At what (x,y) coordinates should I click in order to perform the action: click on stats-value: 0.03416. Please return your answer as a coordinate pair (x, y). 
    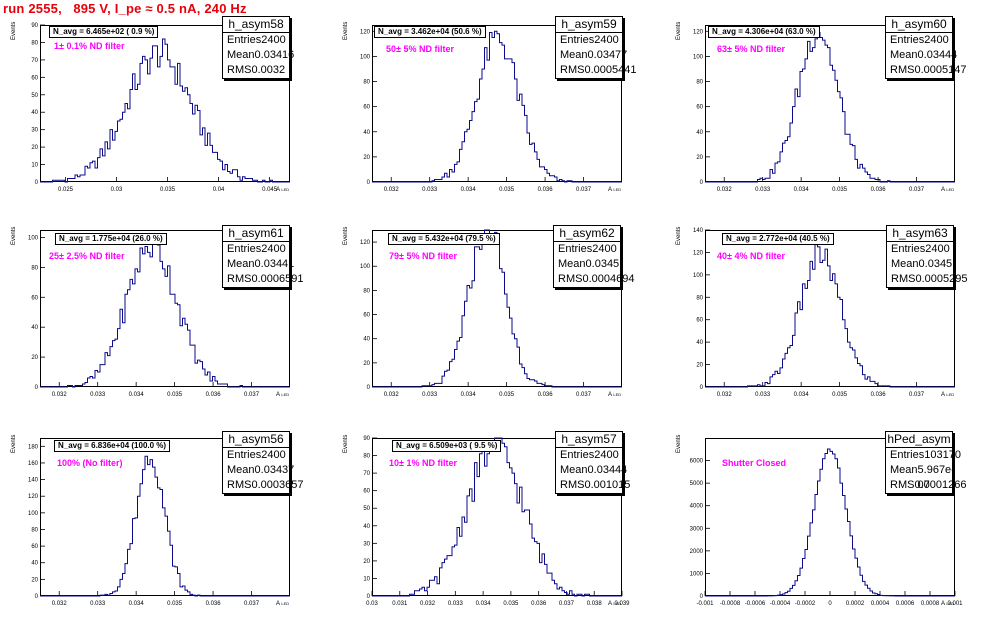
    Looking at the image, I should click on (274, 55).